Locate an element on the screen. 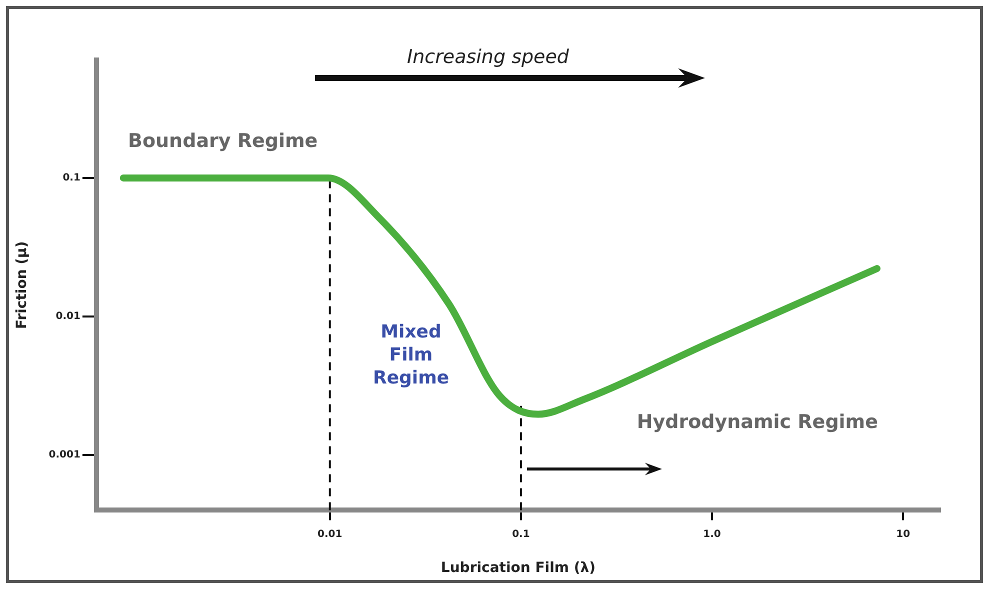 This screenshot has width=993, height=591. x-tick-label: 1.0 is located at coordinates (712, 534).